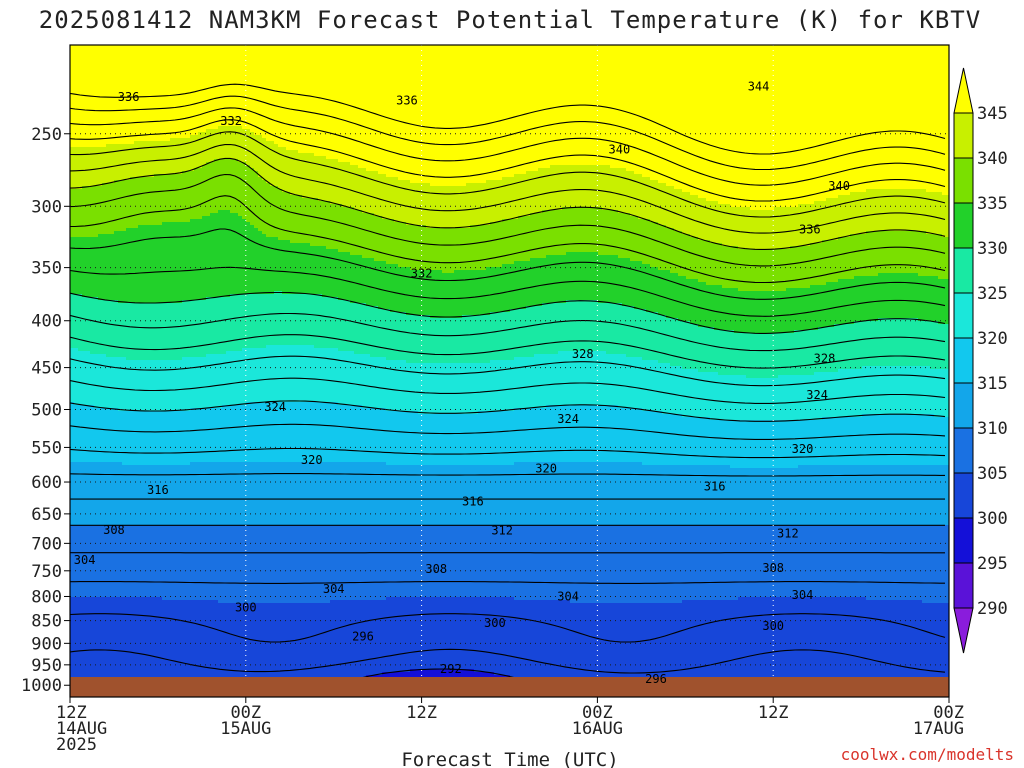 Image resolution: width=1024 pixels, height=768 pixels. What do you see at coordinates (46, 269) in the screenshot?
I see `y-tick-label: 350` at bounding box center [46, 269].